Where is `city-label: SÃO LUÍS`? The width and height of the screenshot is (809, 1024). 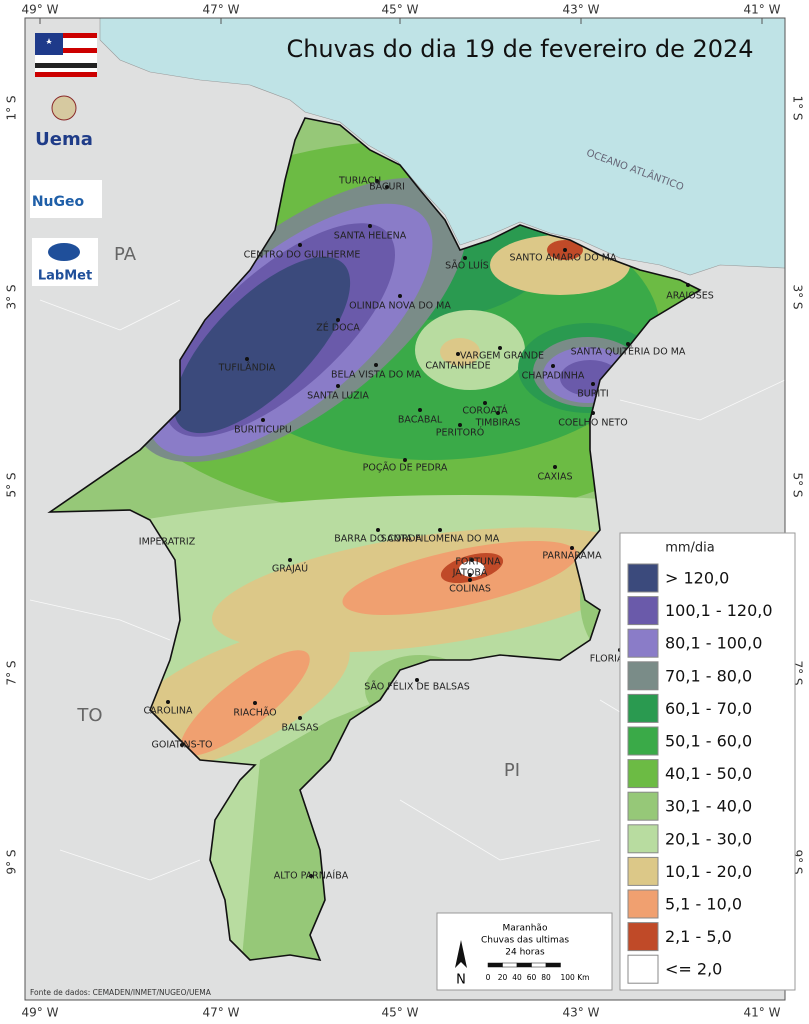 city-label: SÃO LUÍS is located at coordinates (467, 266).